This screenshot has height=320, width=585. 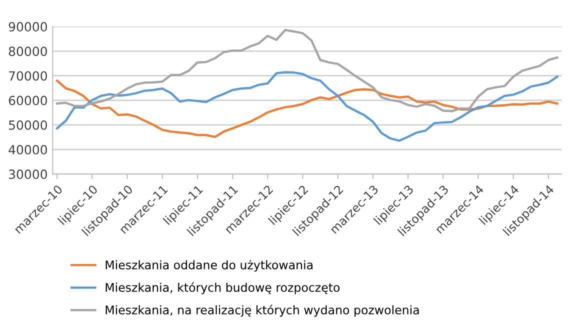 What do you see at coordinates (27, 27) in the screenshot?
I see `y-tick-label: 90000` at bounding box center [27, 27].